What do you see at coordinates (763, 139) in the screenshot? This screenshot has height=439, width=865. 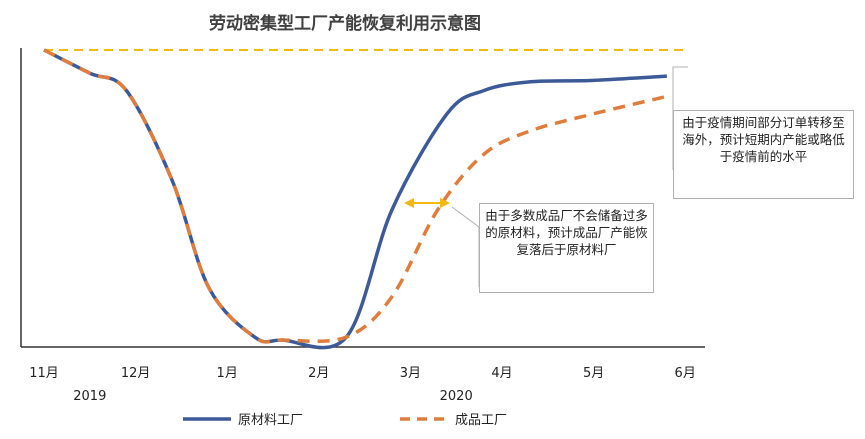 I see `annotation-orders-overseas-text: 由于疫情期间部分订单转移至海外，预计短期内产能或略低于疫情前的水平` at bounding box center [763, 139].